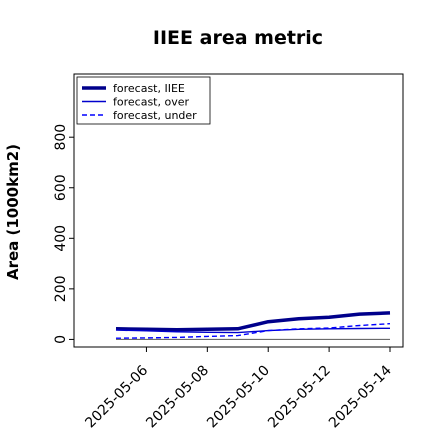  I want to click on x-tick-label: 2025-05-12, so click(299, 397).